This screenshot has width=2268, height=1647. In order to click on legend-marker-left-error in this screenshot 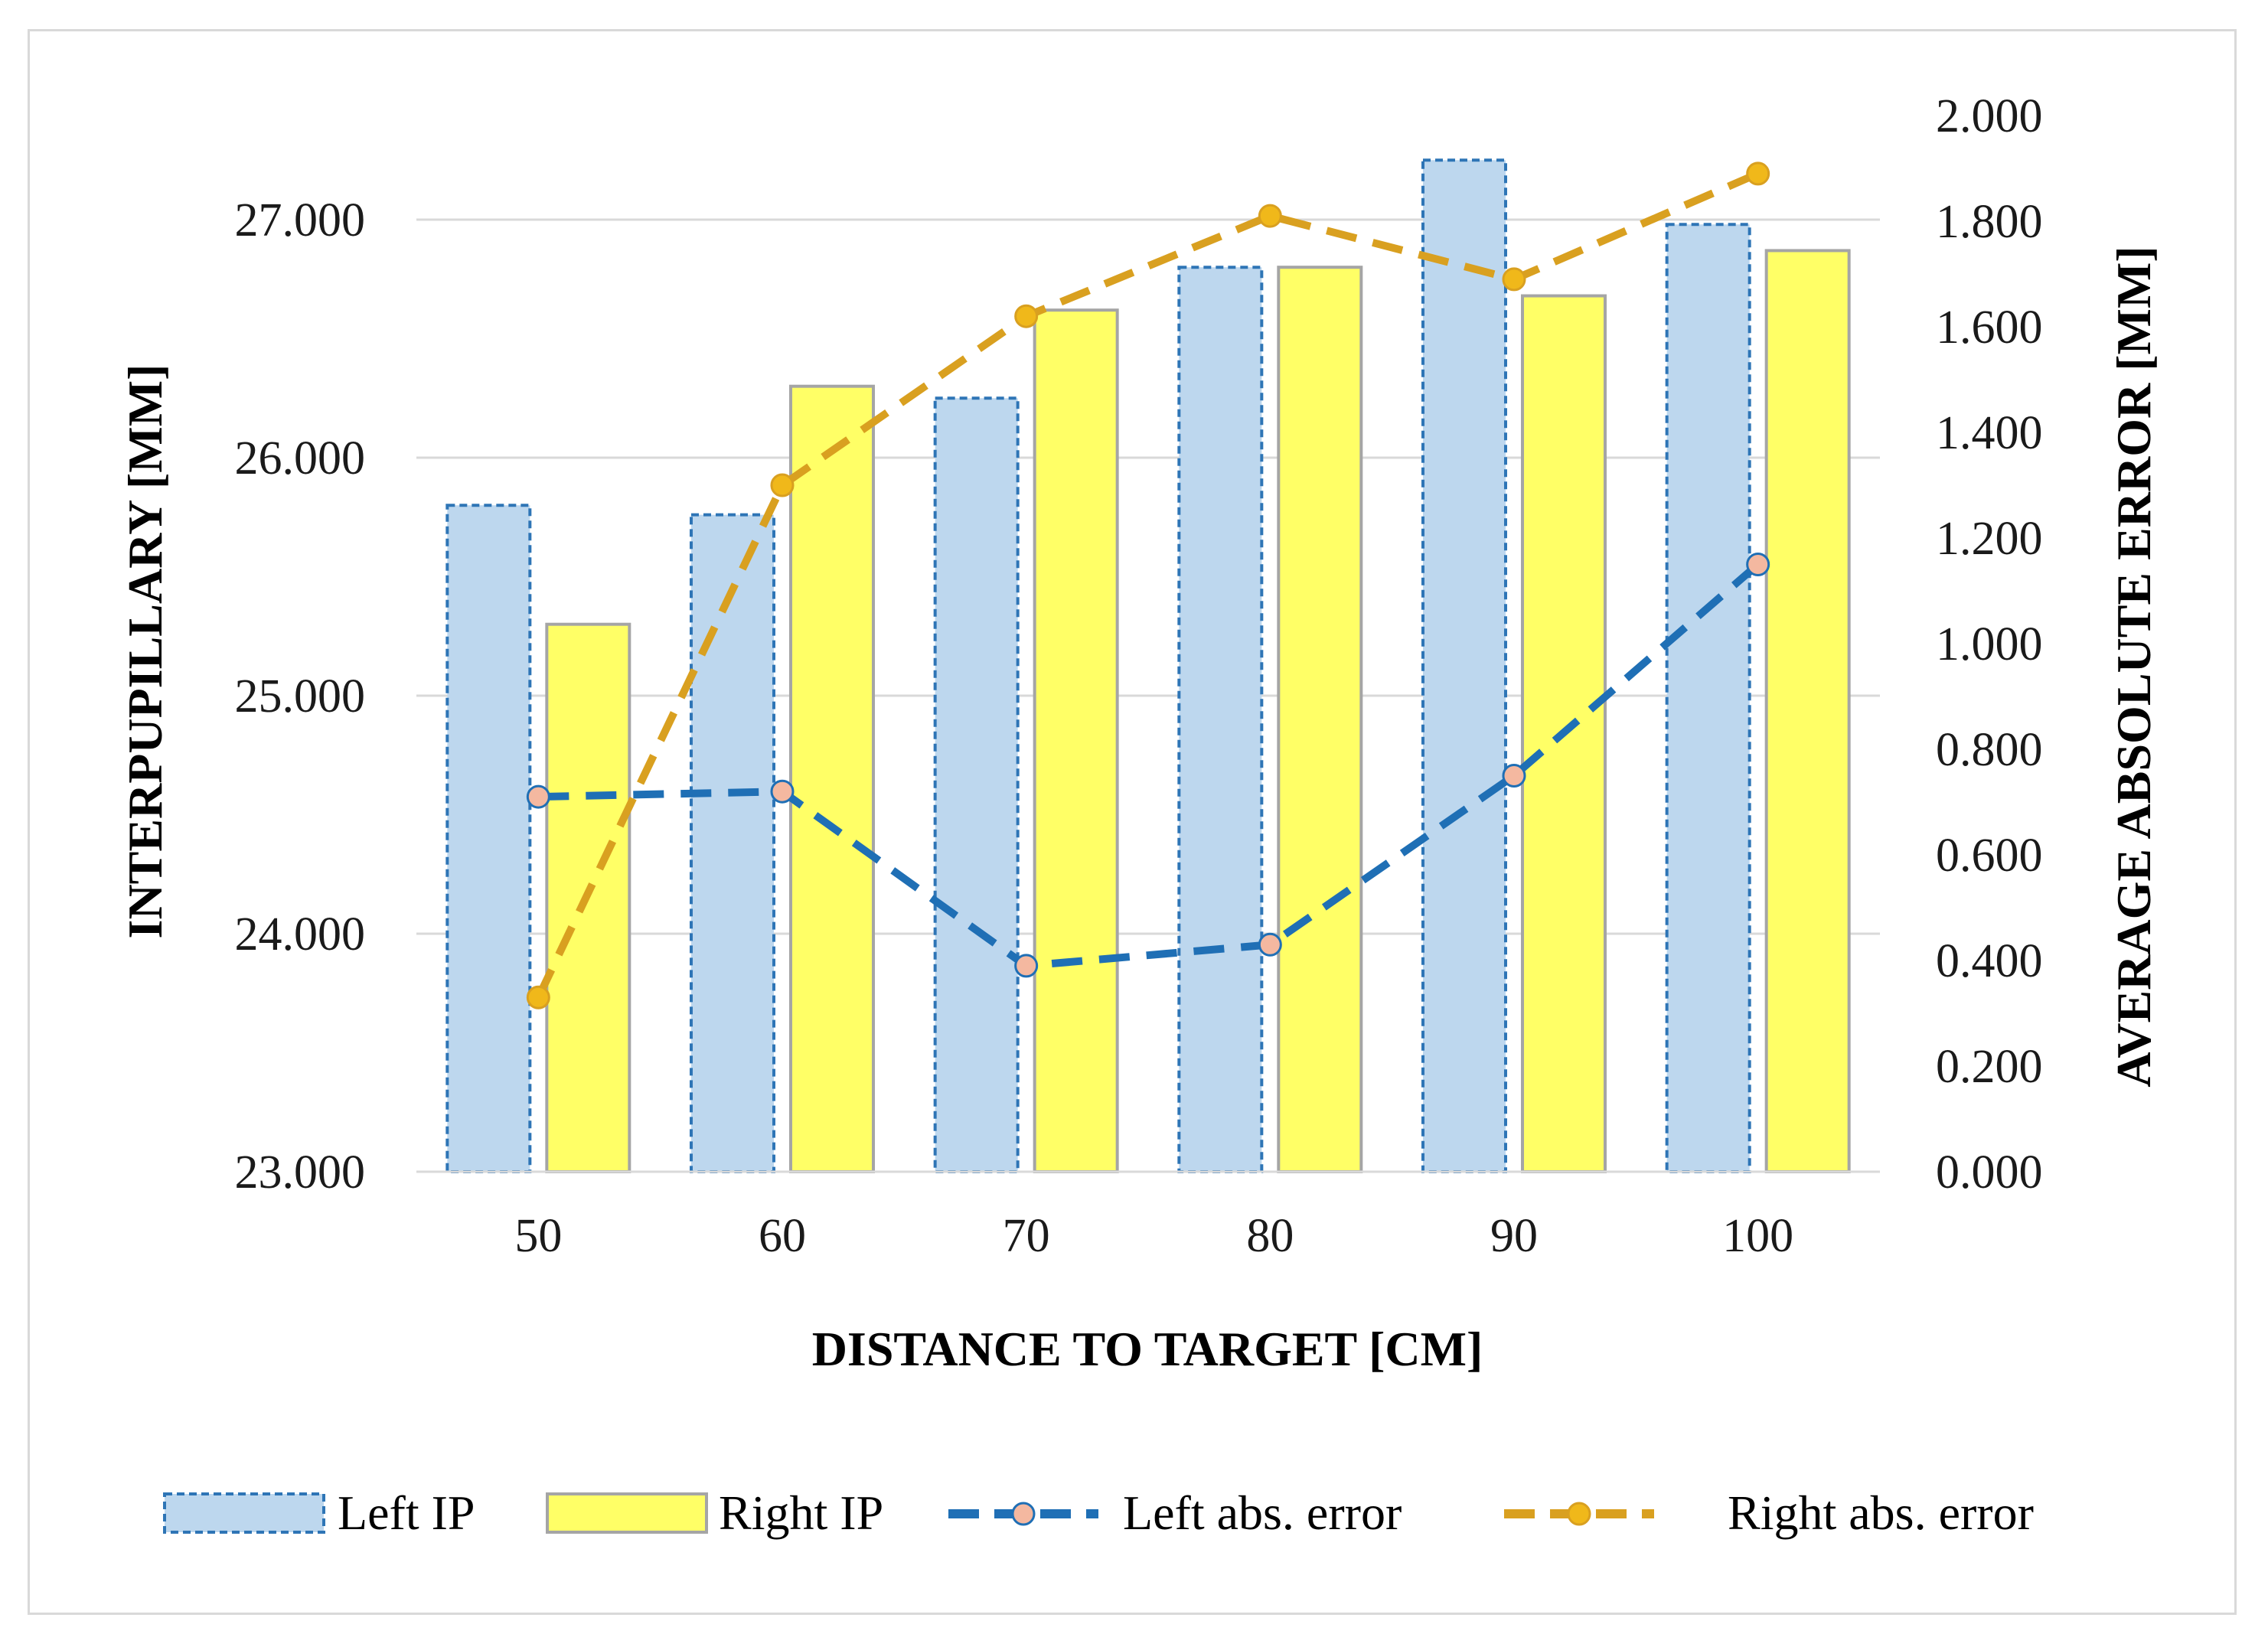, I will do `click(1024, 1514)`.